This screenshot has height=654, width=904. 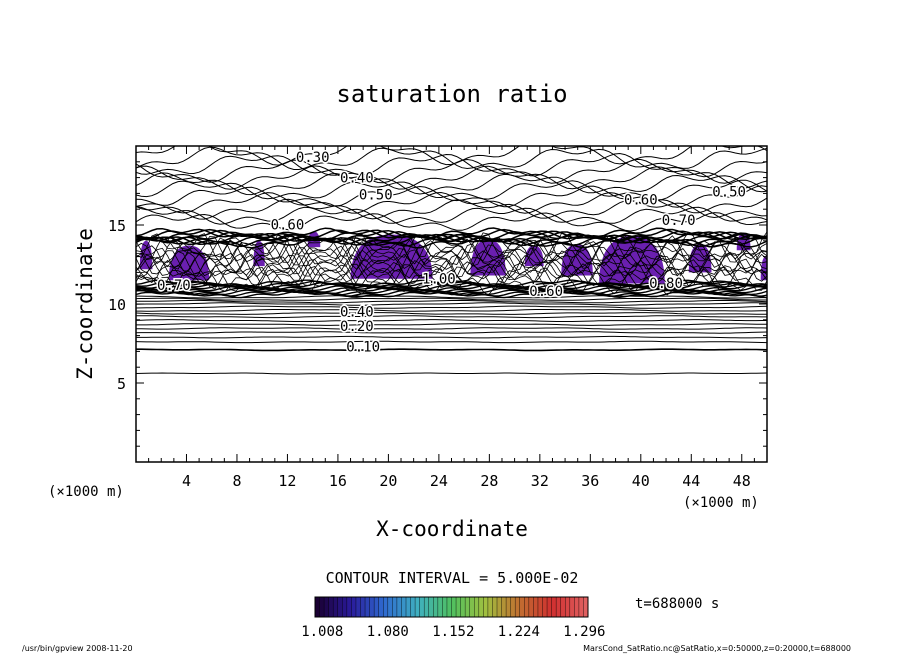 I want to click on x-tick-label: 8, so click(x=236, y=481).